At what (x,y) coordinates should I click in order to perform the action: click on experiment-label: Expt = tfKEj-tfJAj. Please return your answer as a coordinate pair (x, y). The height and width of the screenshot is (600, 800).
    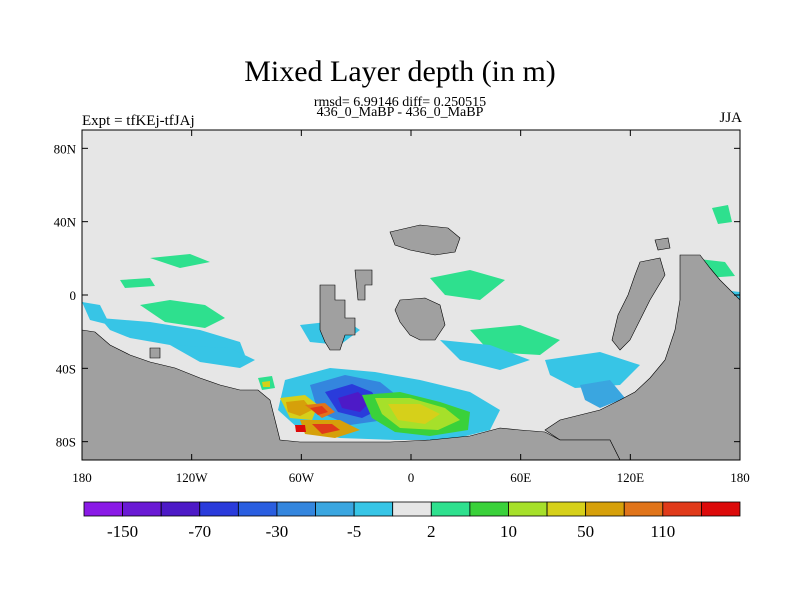
    Looking at the image, I should click on (138, 121).